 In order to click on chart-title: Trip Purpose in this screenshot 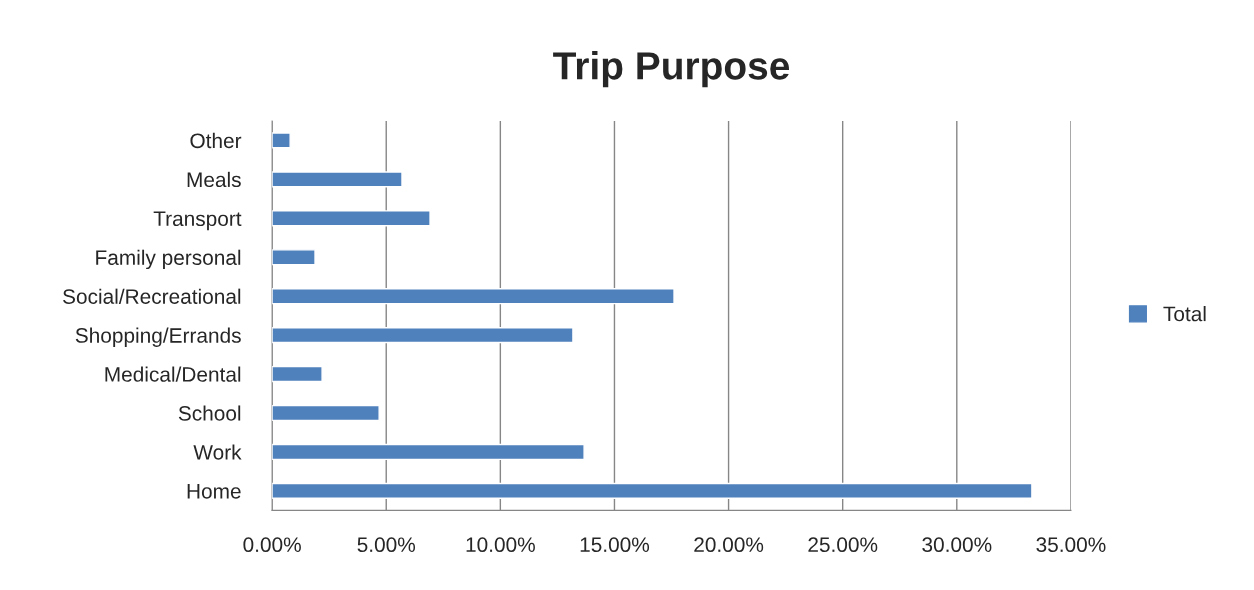, I will do `click(671, 69)`.